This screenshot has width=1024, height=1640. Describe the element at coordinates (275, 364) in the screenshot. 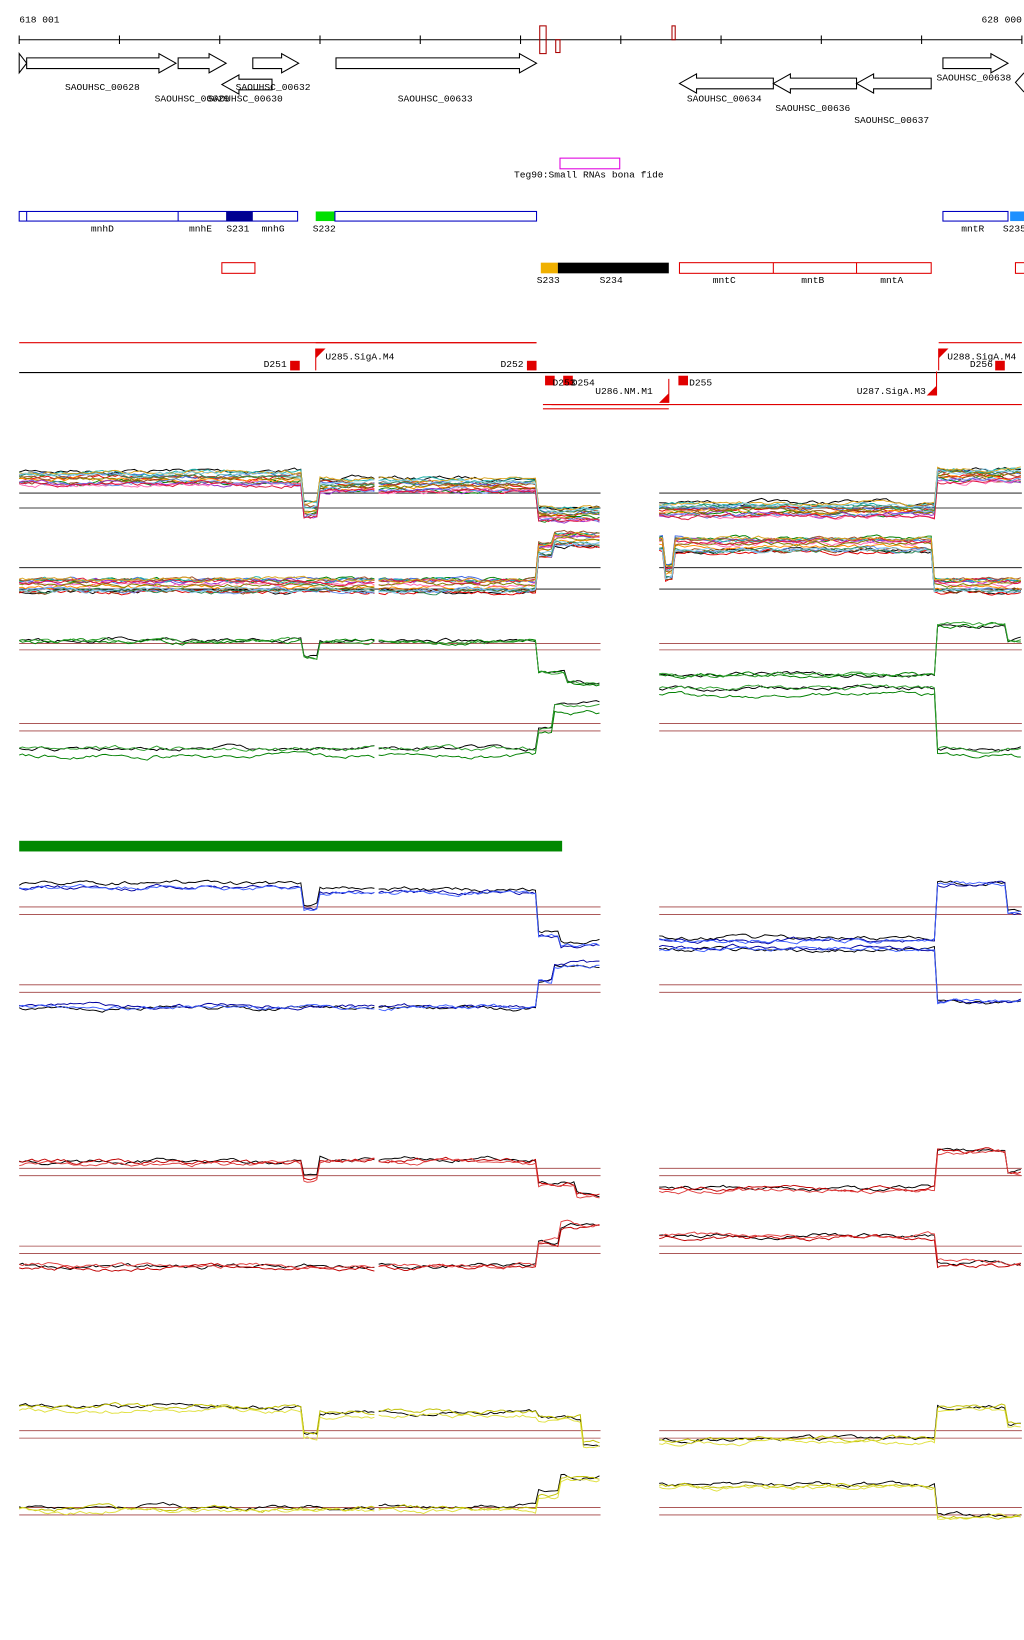

I see `promoter-label: D251` at that location.